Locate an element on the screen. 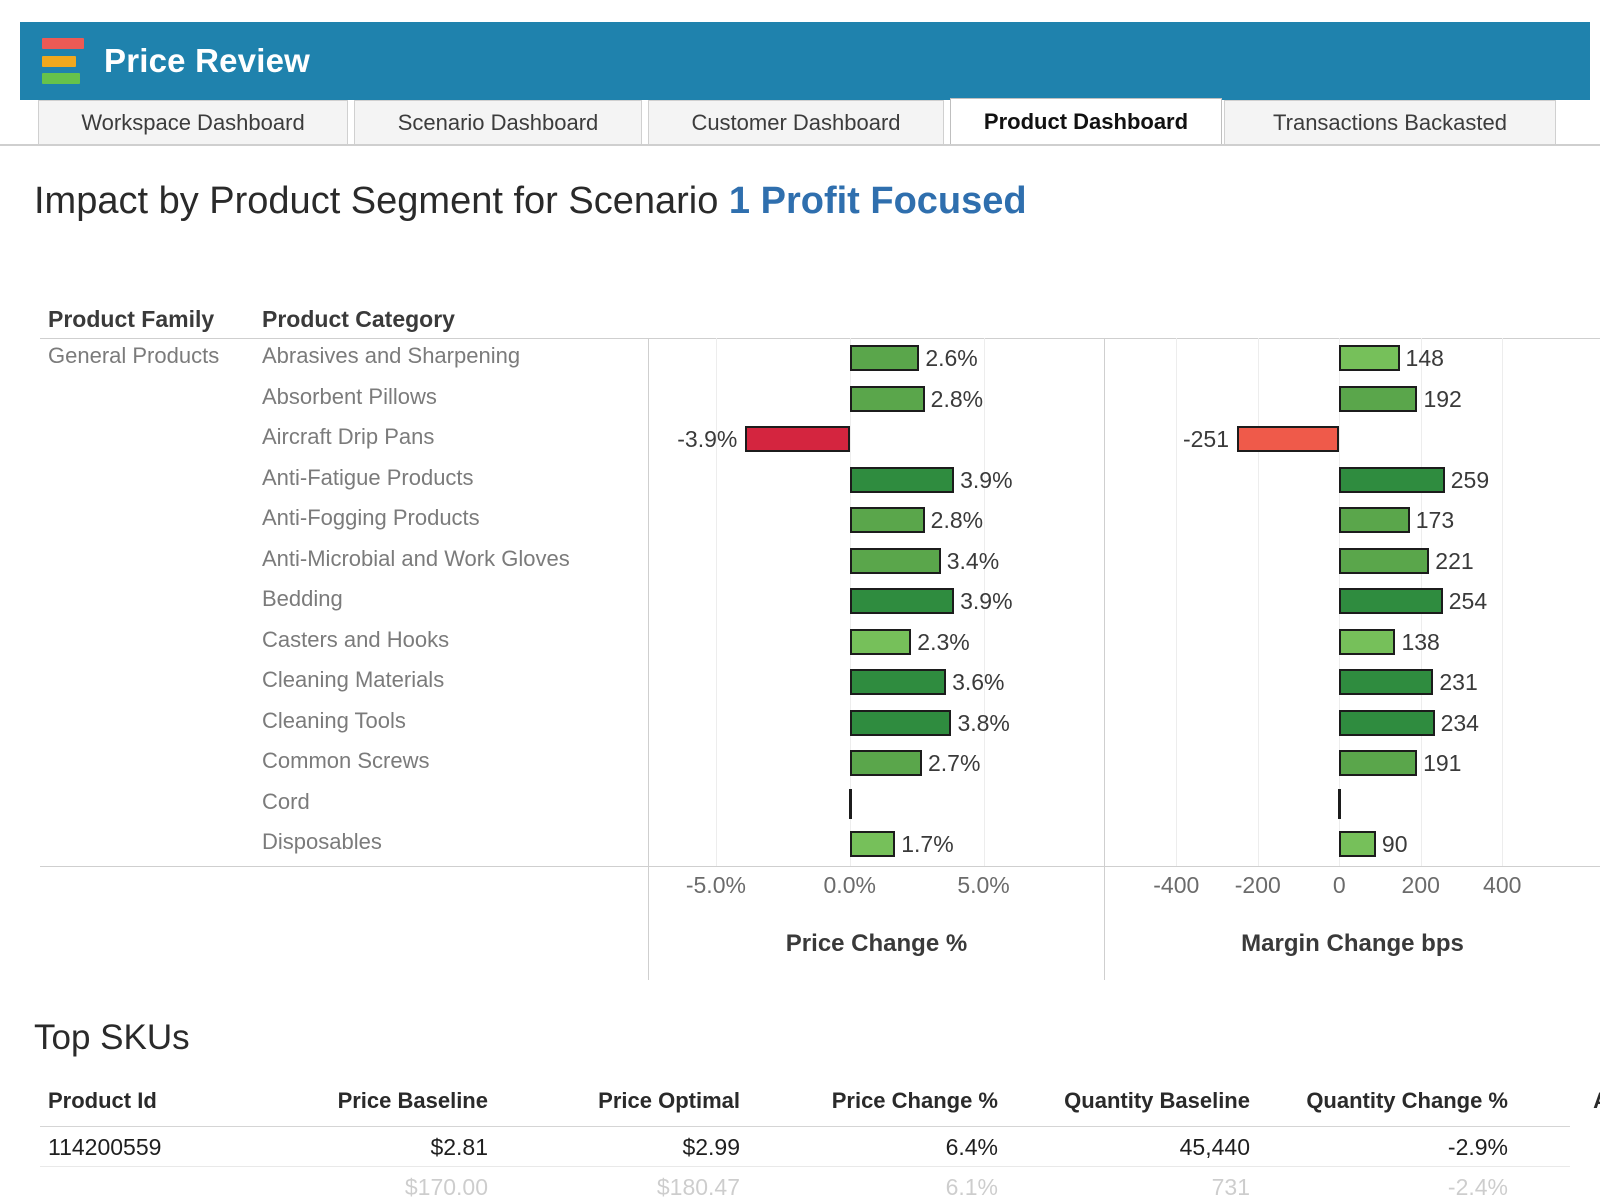 This screenshot has width=1600, height=1200. segment-row: Anti-Microbial and Work Gloves 3.4% 221 is located at coordinates (820, 561).